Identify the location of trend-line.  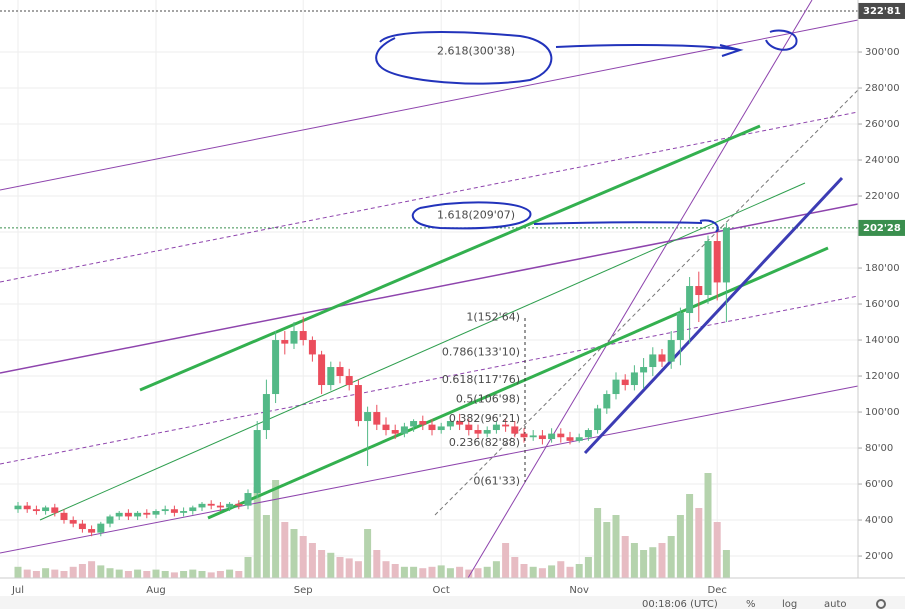
(713, 315).